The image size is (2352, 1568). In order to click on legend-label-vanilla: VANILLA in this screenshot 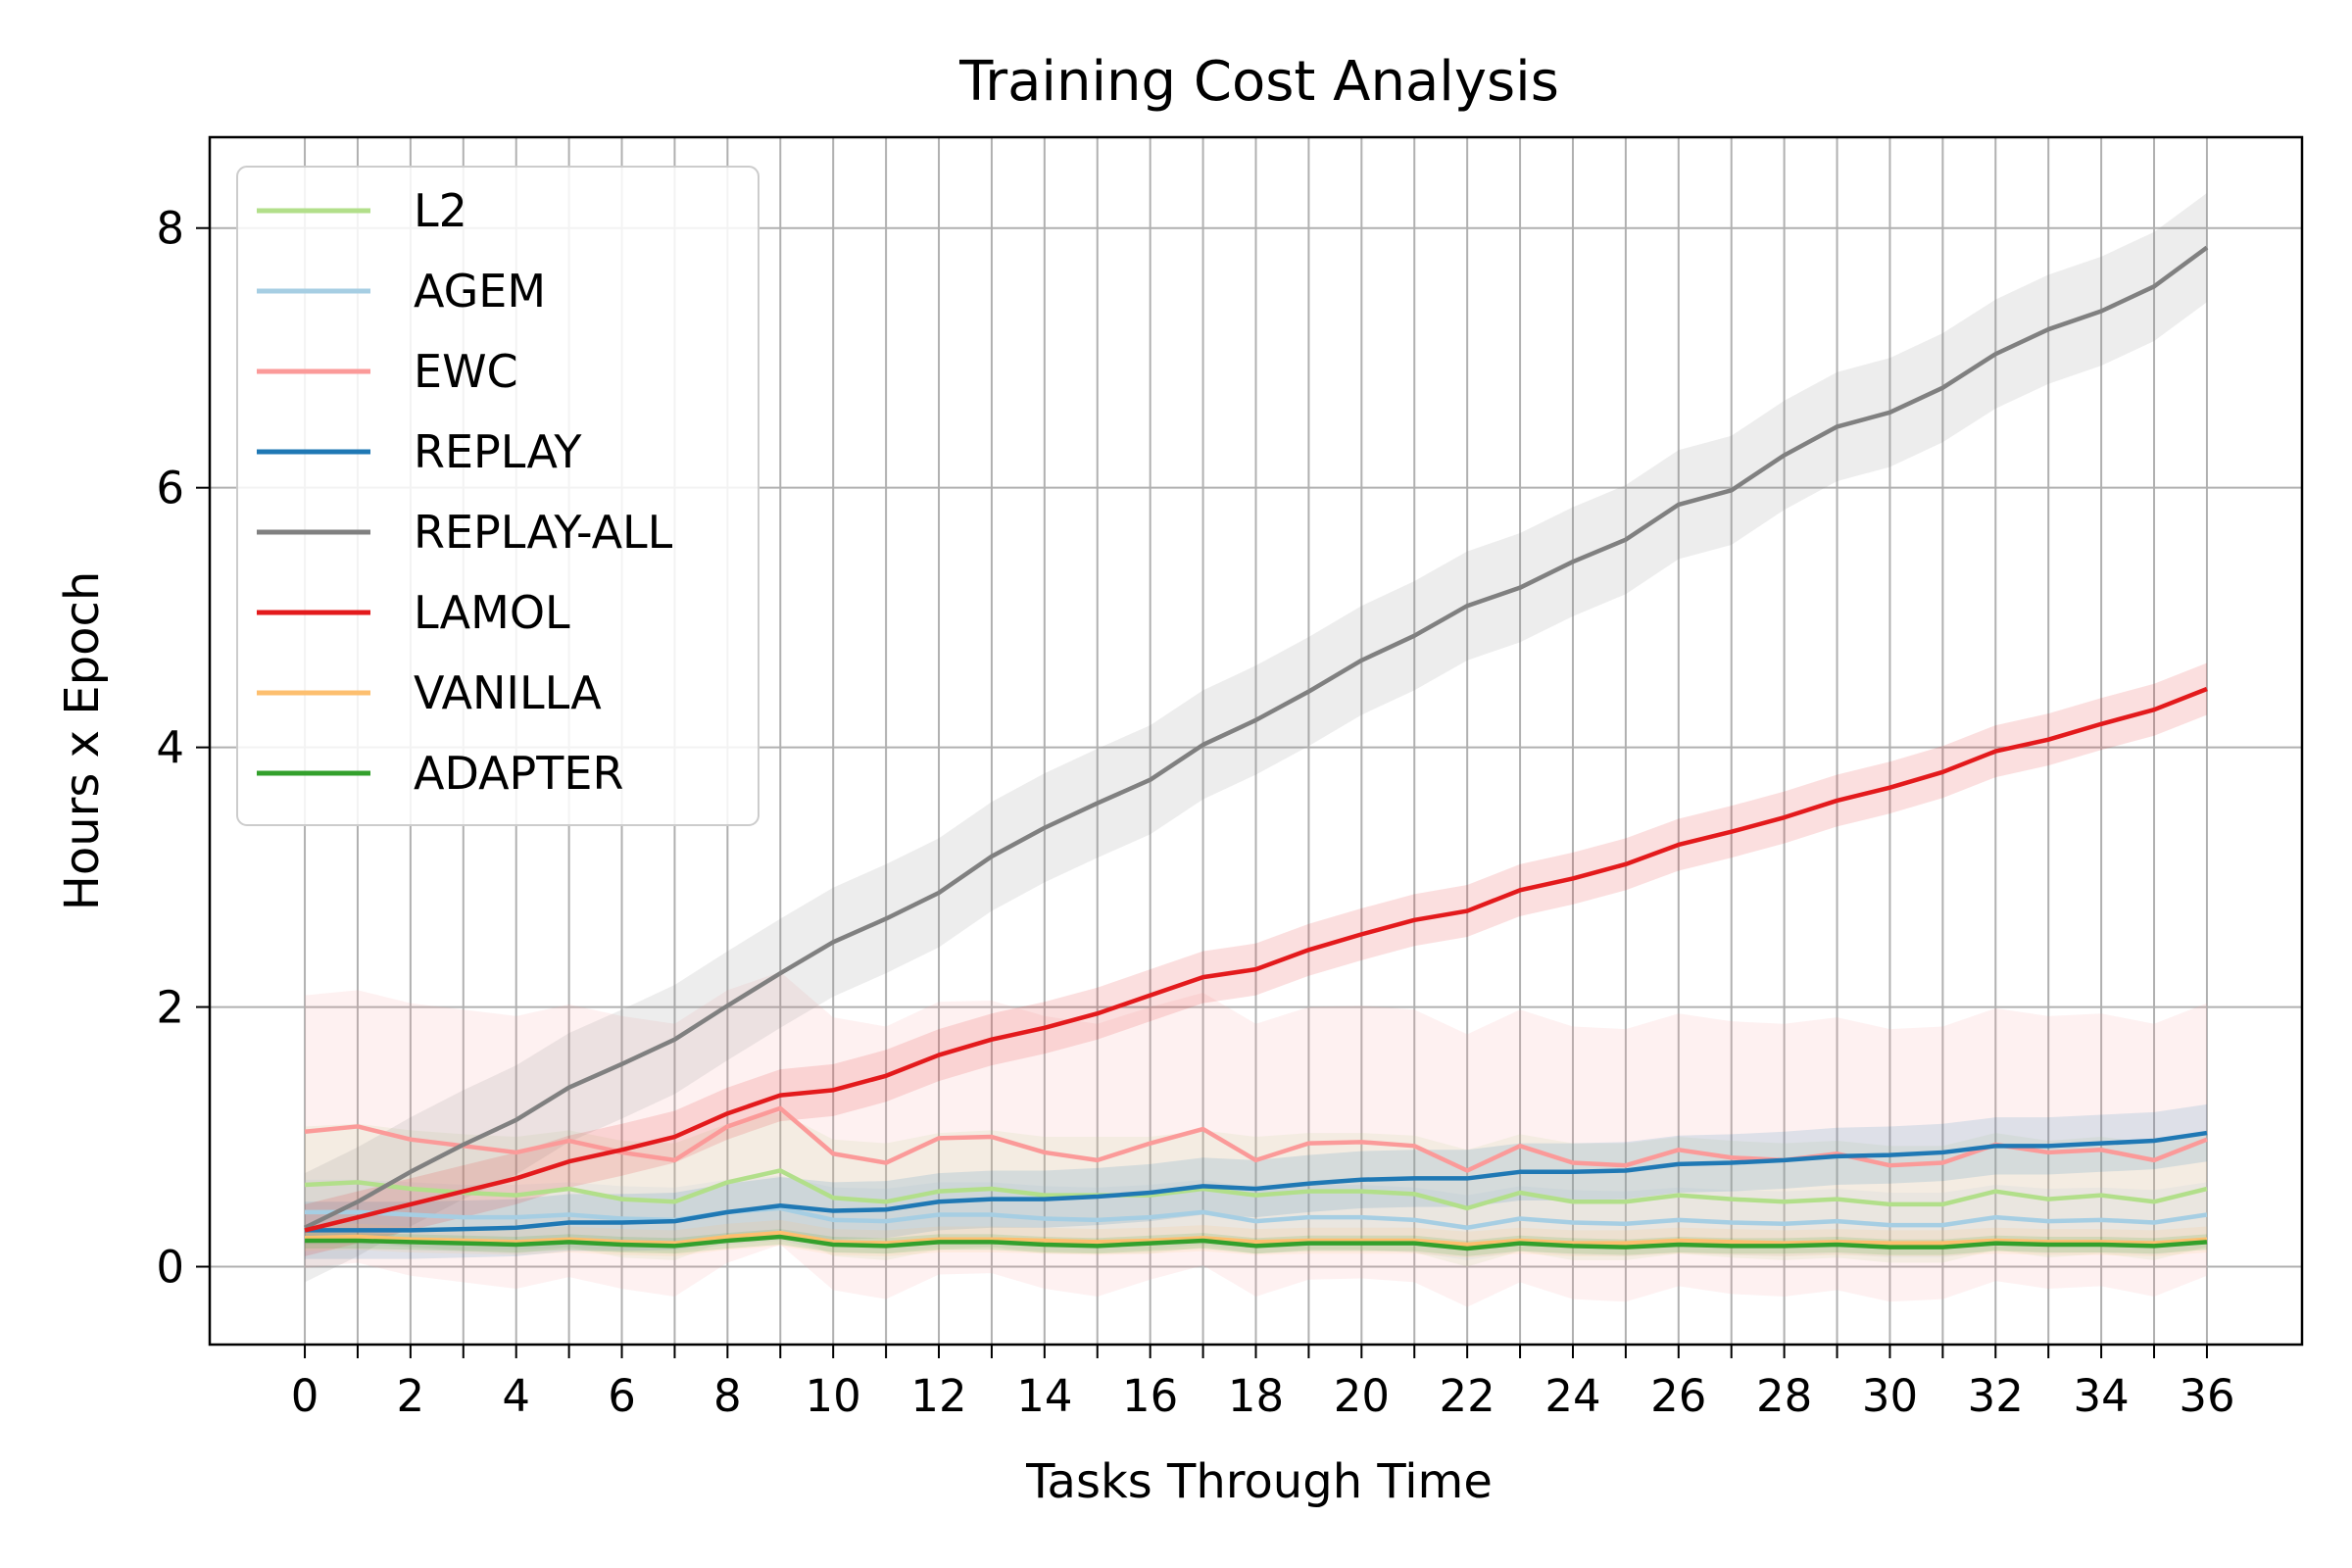, I will do `click(508, 692)`.